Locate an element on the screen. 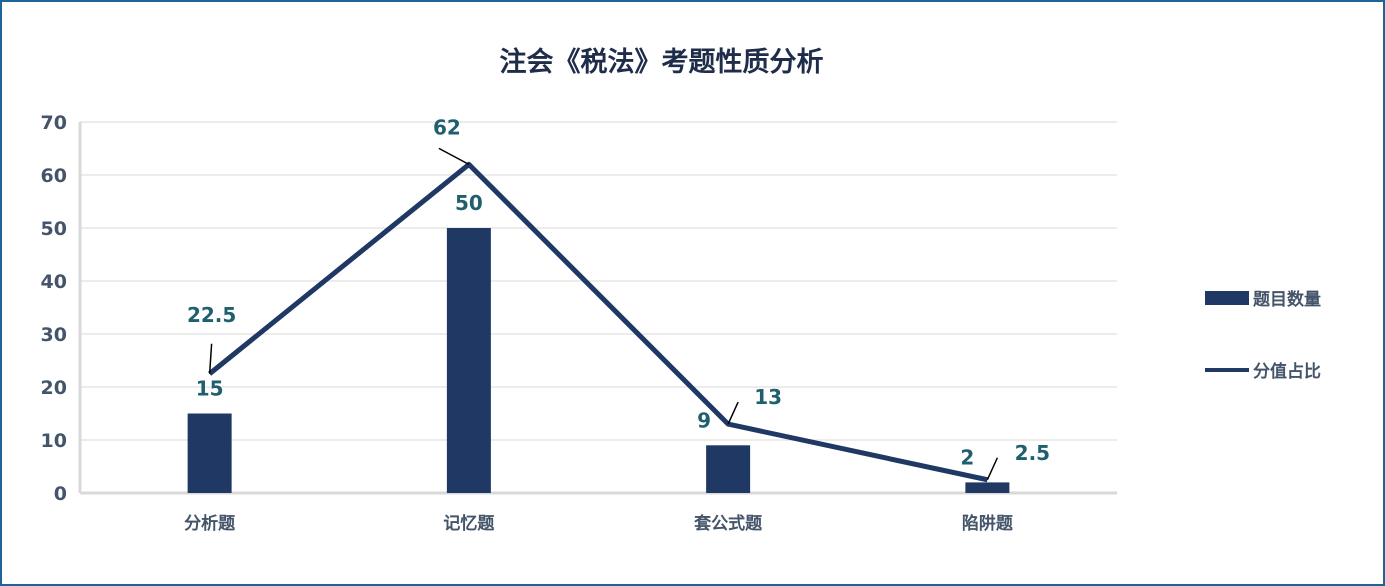 Image resolution: width=1385 pixels, height=586 pixels. chart-title: 注会《税法》考题性质分析 is located at coordinates (661, 62).